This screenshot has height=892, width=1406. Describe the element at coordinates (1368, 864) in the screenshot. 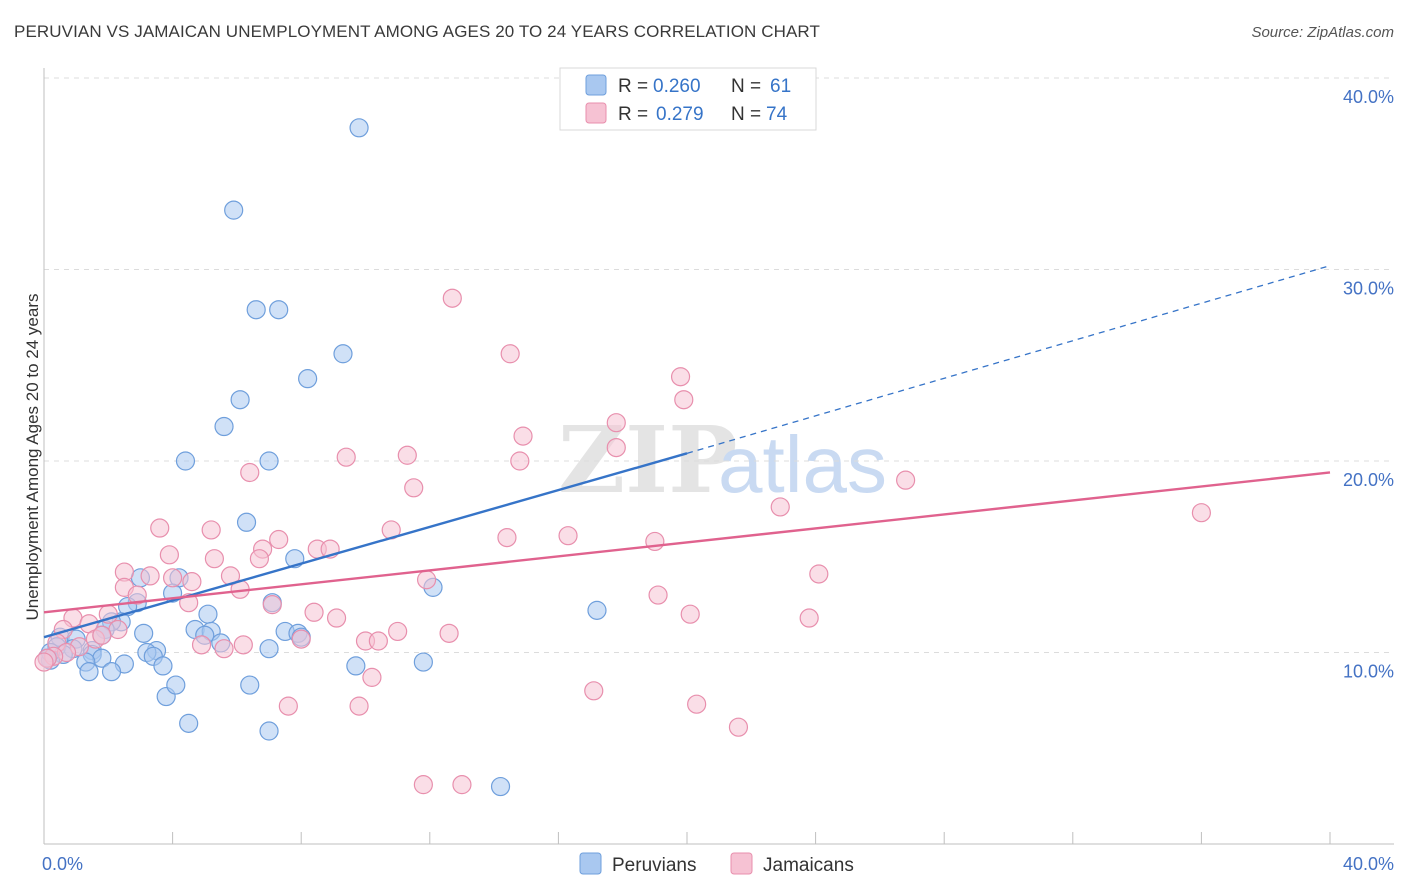

I see `x-tick-label-end: 40.0%` at that location.